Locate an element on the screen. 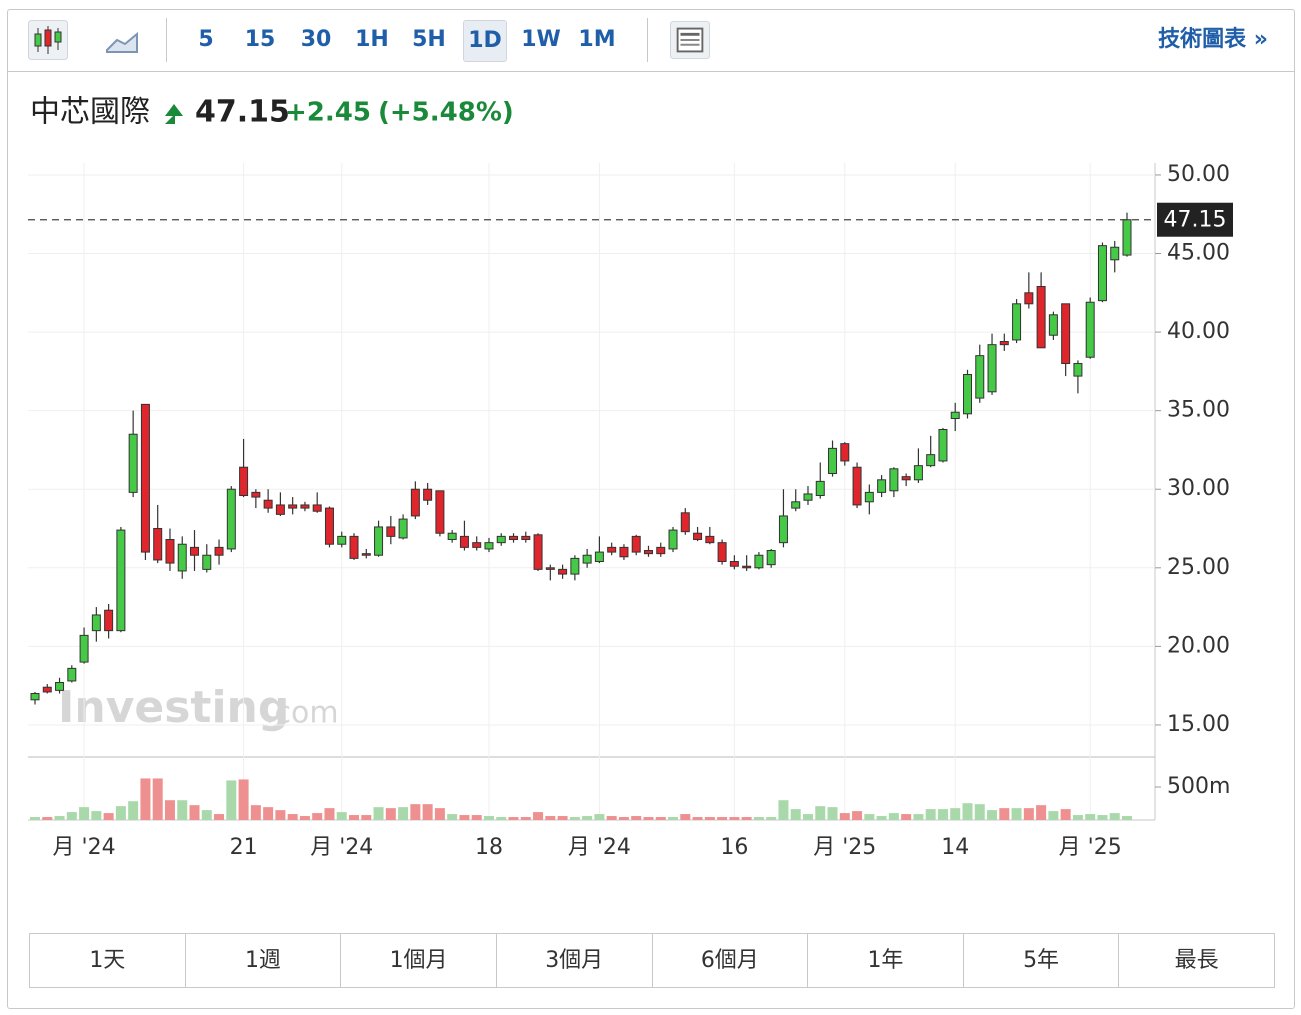 The image size is (1301, 1015). range-button: 最長 is located at coordinates (1196, 960).